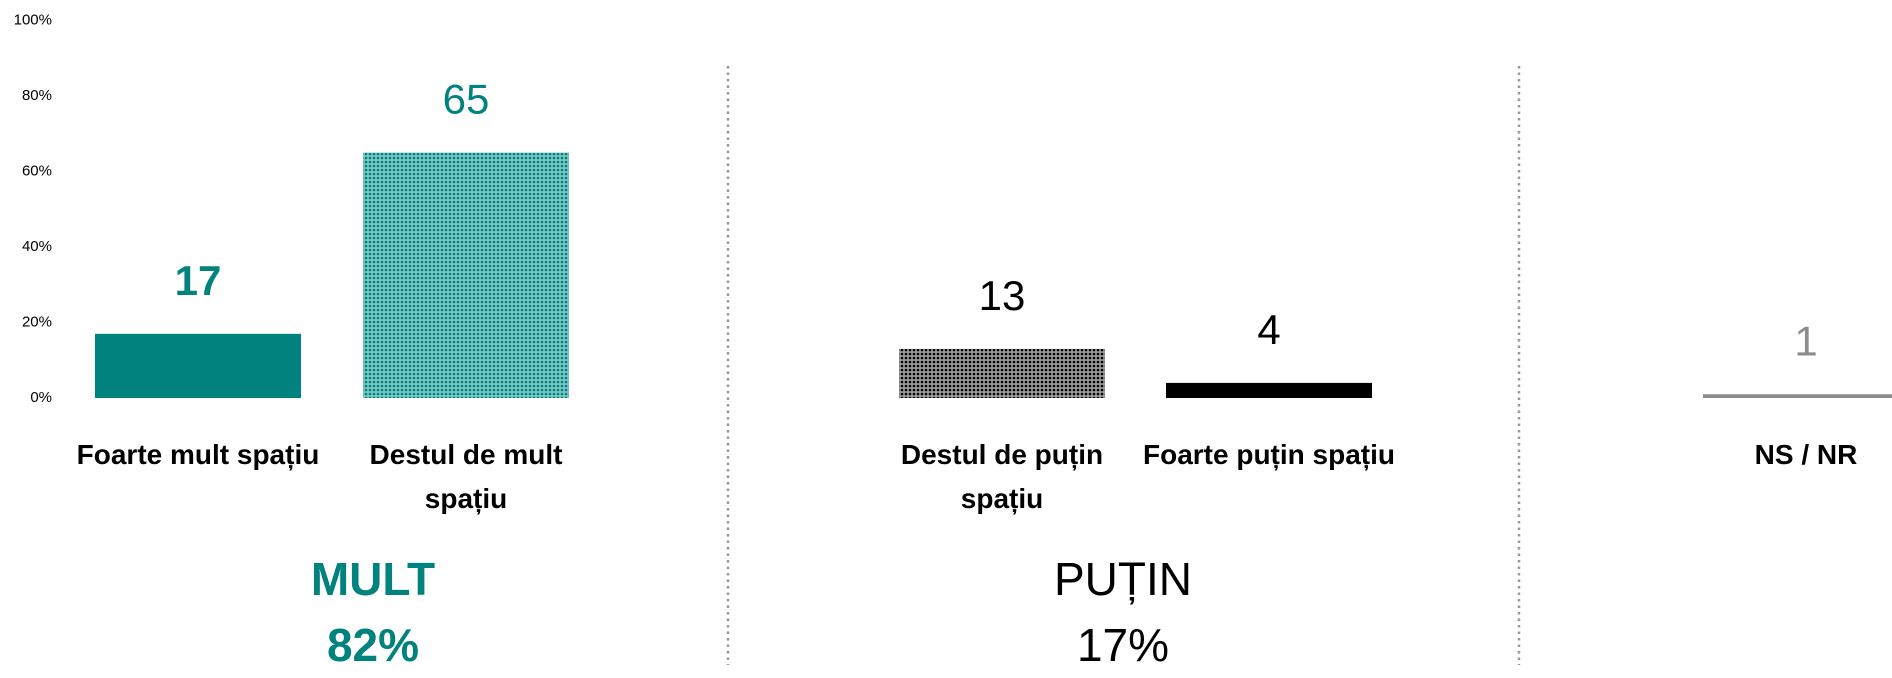  What do you see at coordinates (1123, 645) in the screenshot?
I see `group-total: 17%` at bounding box center [1123, 645].